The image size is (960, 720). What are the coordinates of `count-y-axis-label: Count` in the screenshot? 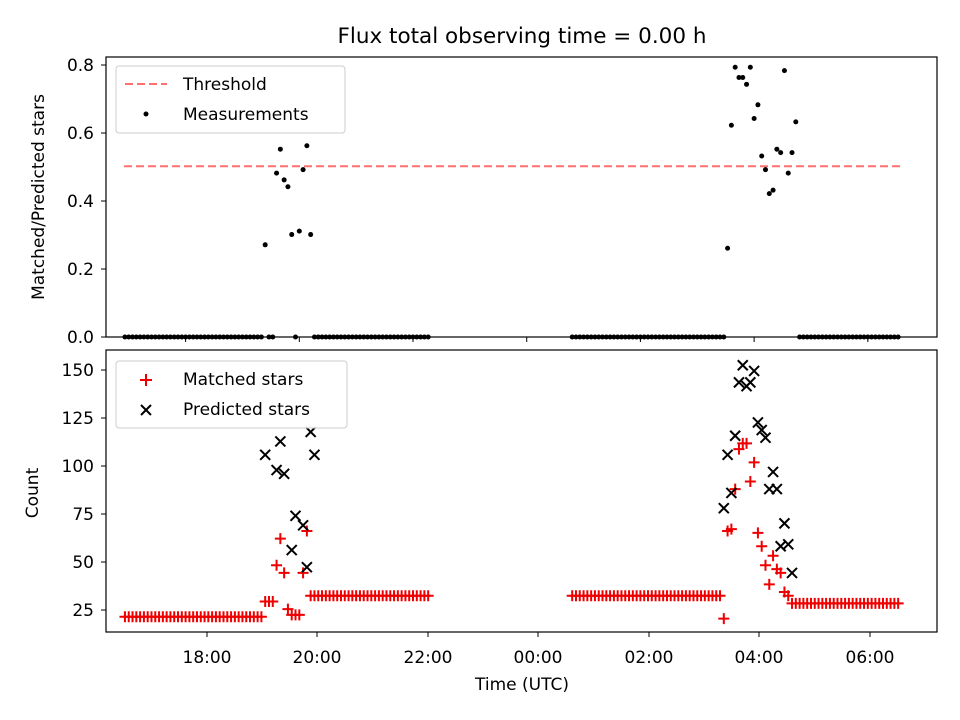 It's located at (33, 492).